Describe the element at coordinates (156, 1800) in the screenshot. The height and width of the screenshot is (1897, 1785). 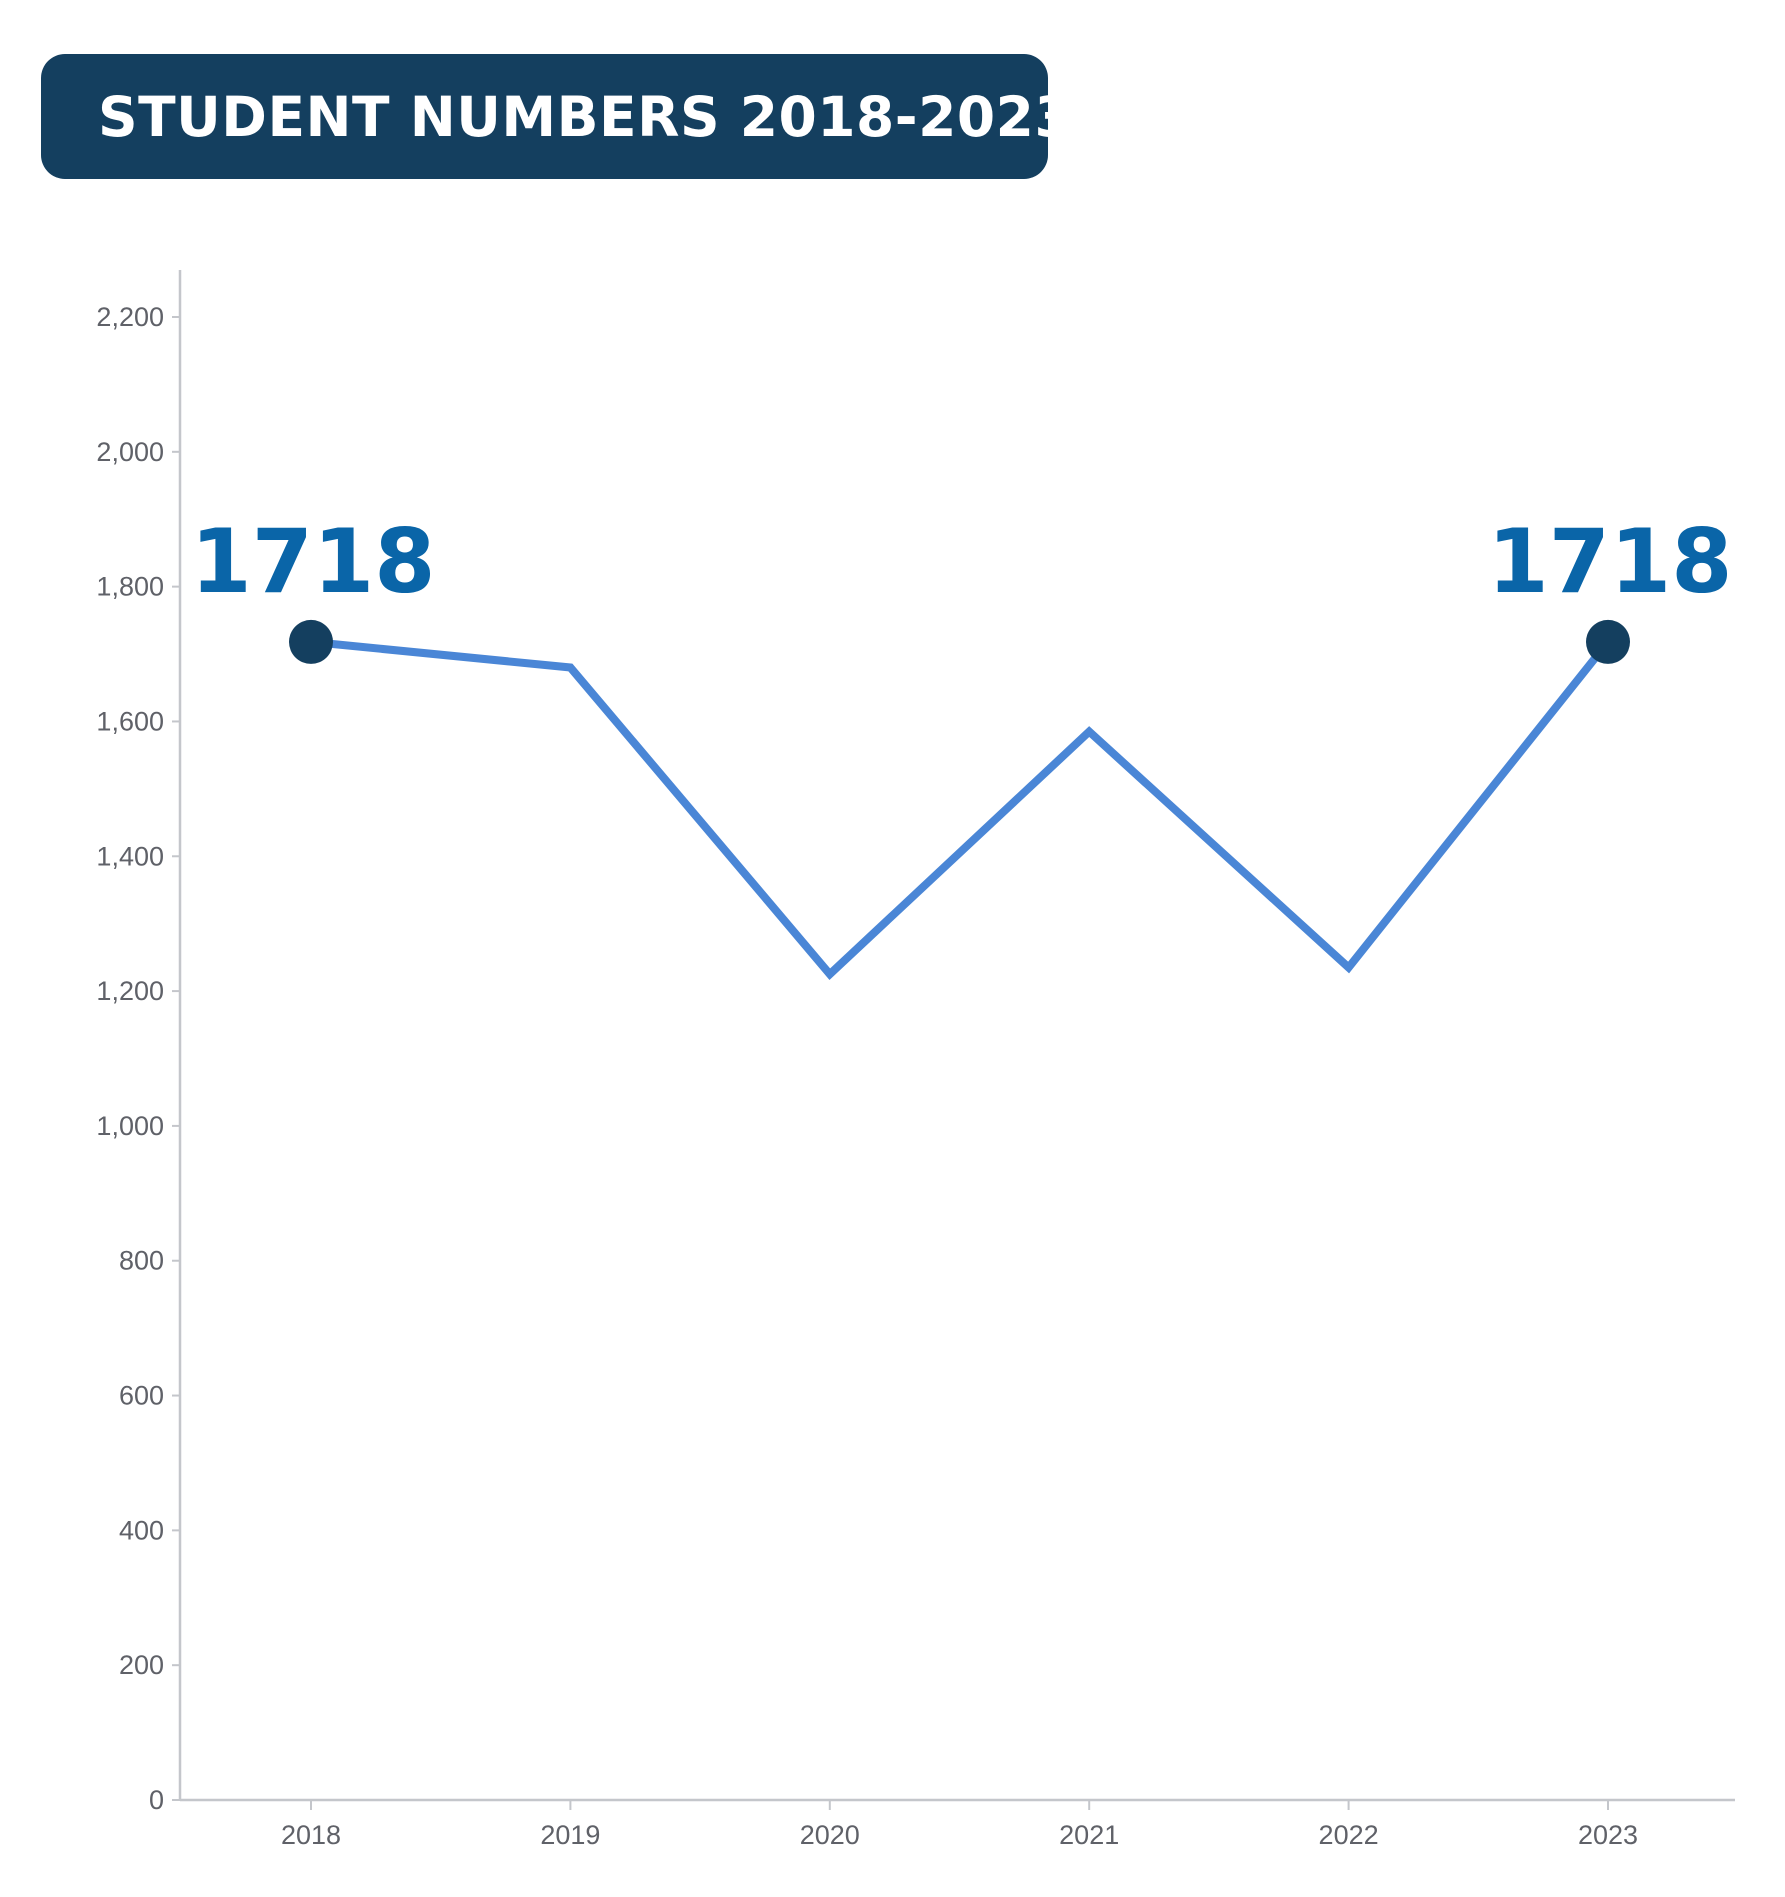
I see `y-tick-label: 0` at that location.